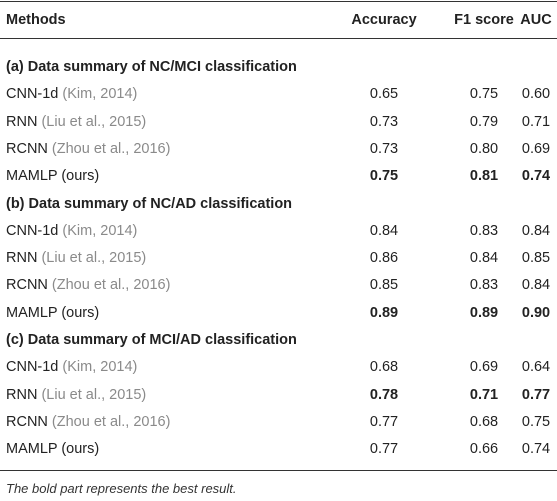  Describe the element at coordinates (484, 176) in the screenshot. I see `value-cell: 0.81` at that location.